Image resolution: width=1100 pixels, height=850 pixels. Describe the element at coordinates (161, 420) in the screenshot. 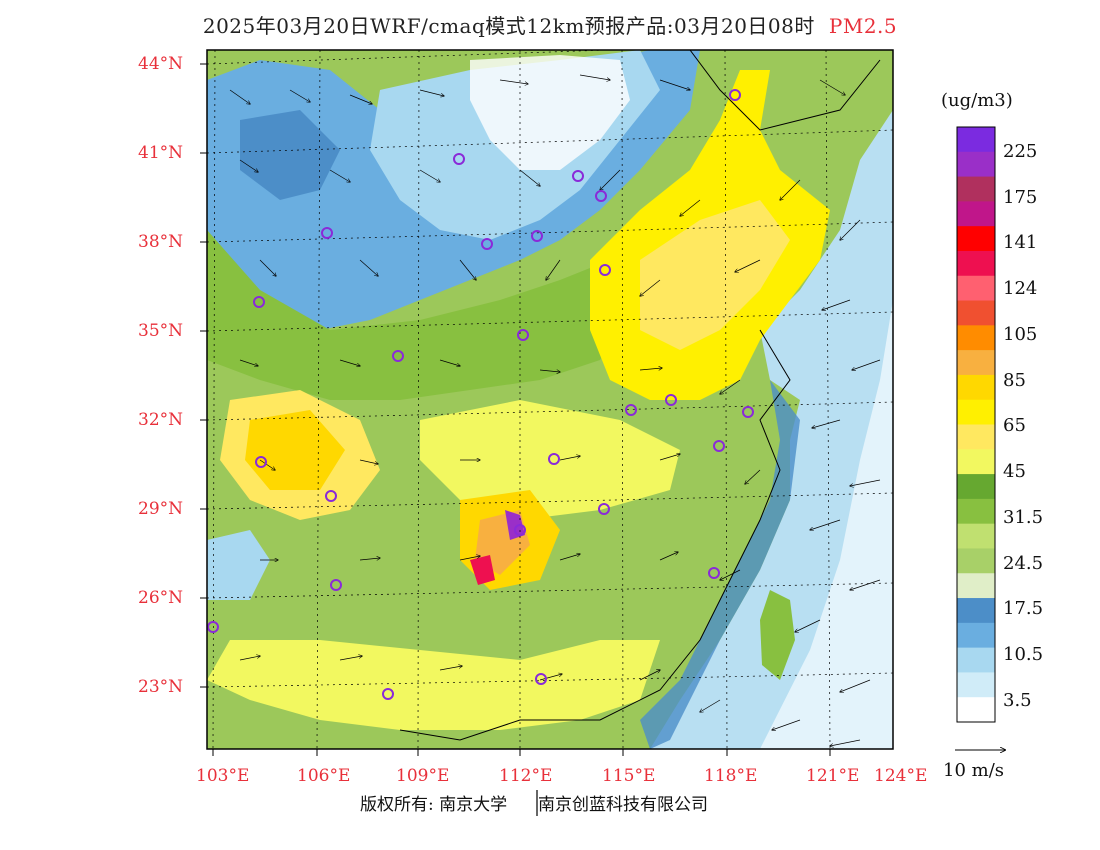

I see `lat-label-32: 32°N` at that location.